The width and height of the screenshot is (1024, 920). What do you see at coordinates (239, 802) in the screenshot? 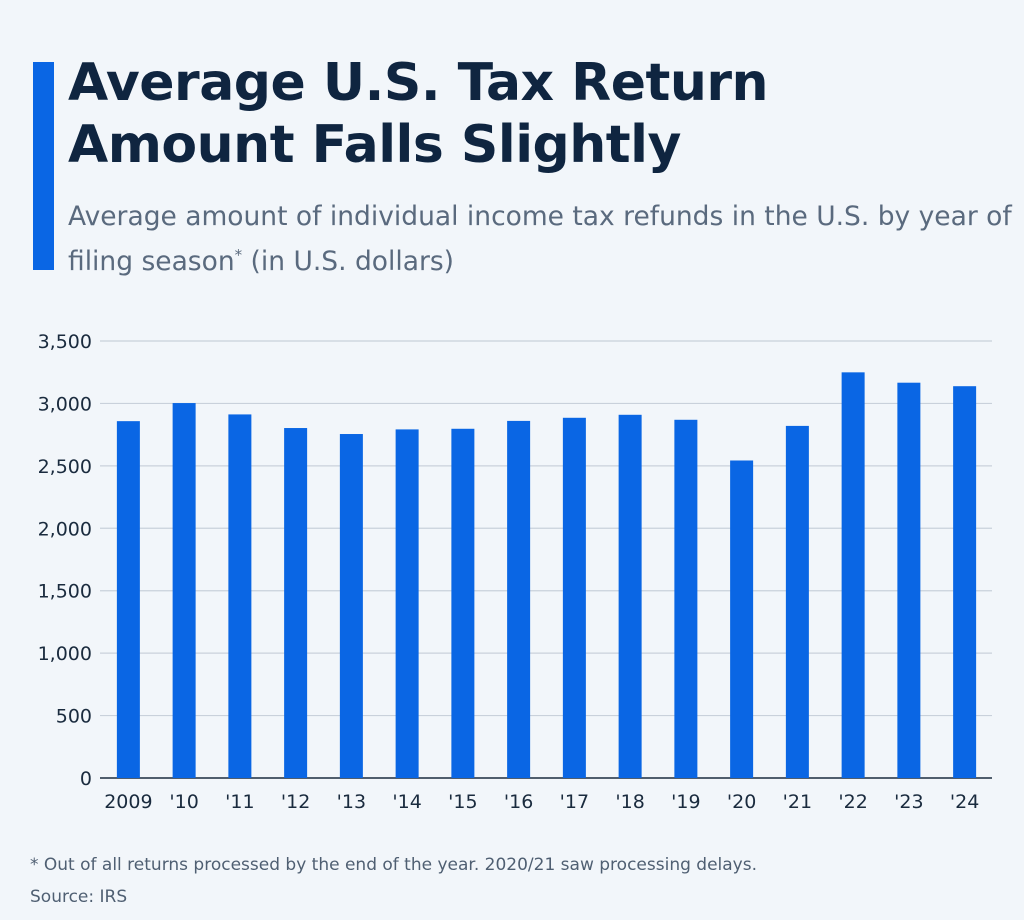
I see `x-tick-label: '11` at bounding box center [239, 802].